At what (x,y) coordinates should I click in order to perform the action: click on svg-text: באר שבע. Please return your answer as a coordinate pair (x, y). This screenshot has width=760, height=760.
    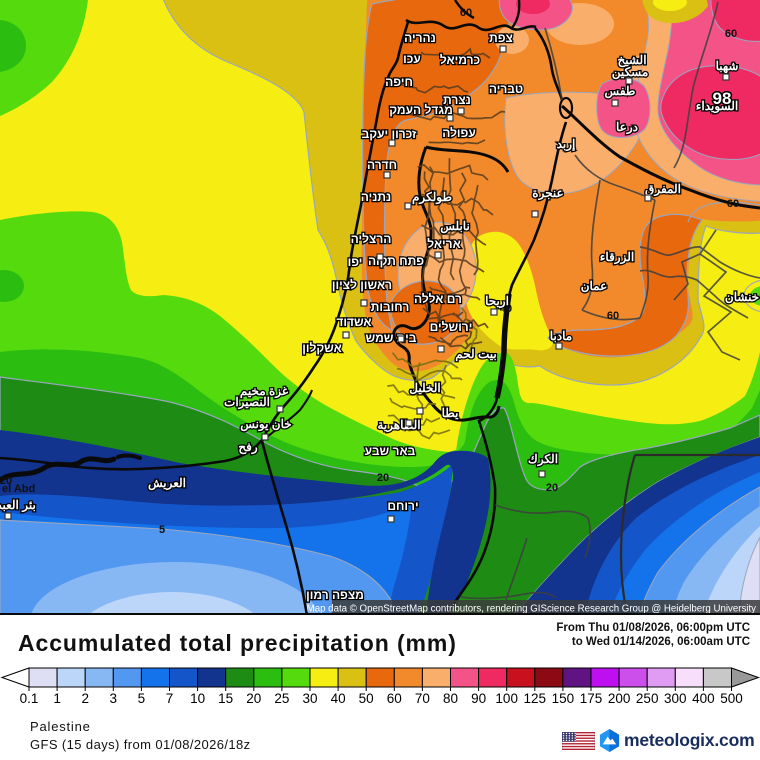
    Looking at the image, I should click on (390, 451).